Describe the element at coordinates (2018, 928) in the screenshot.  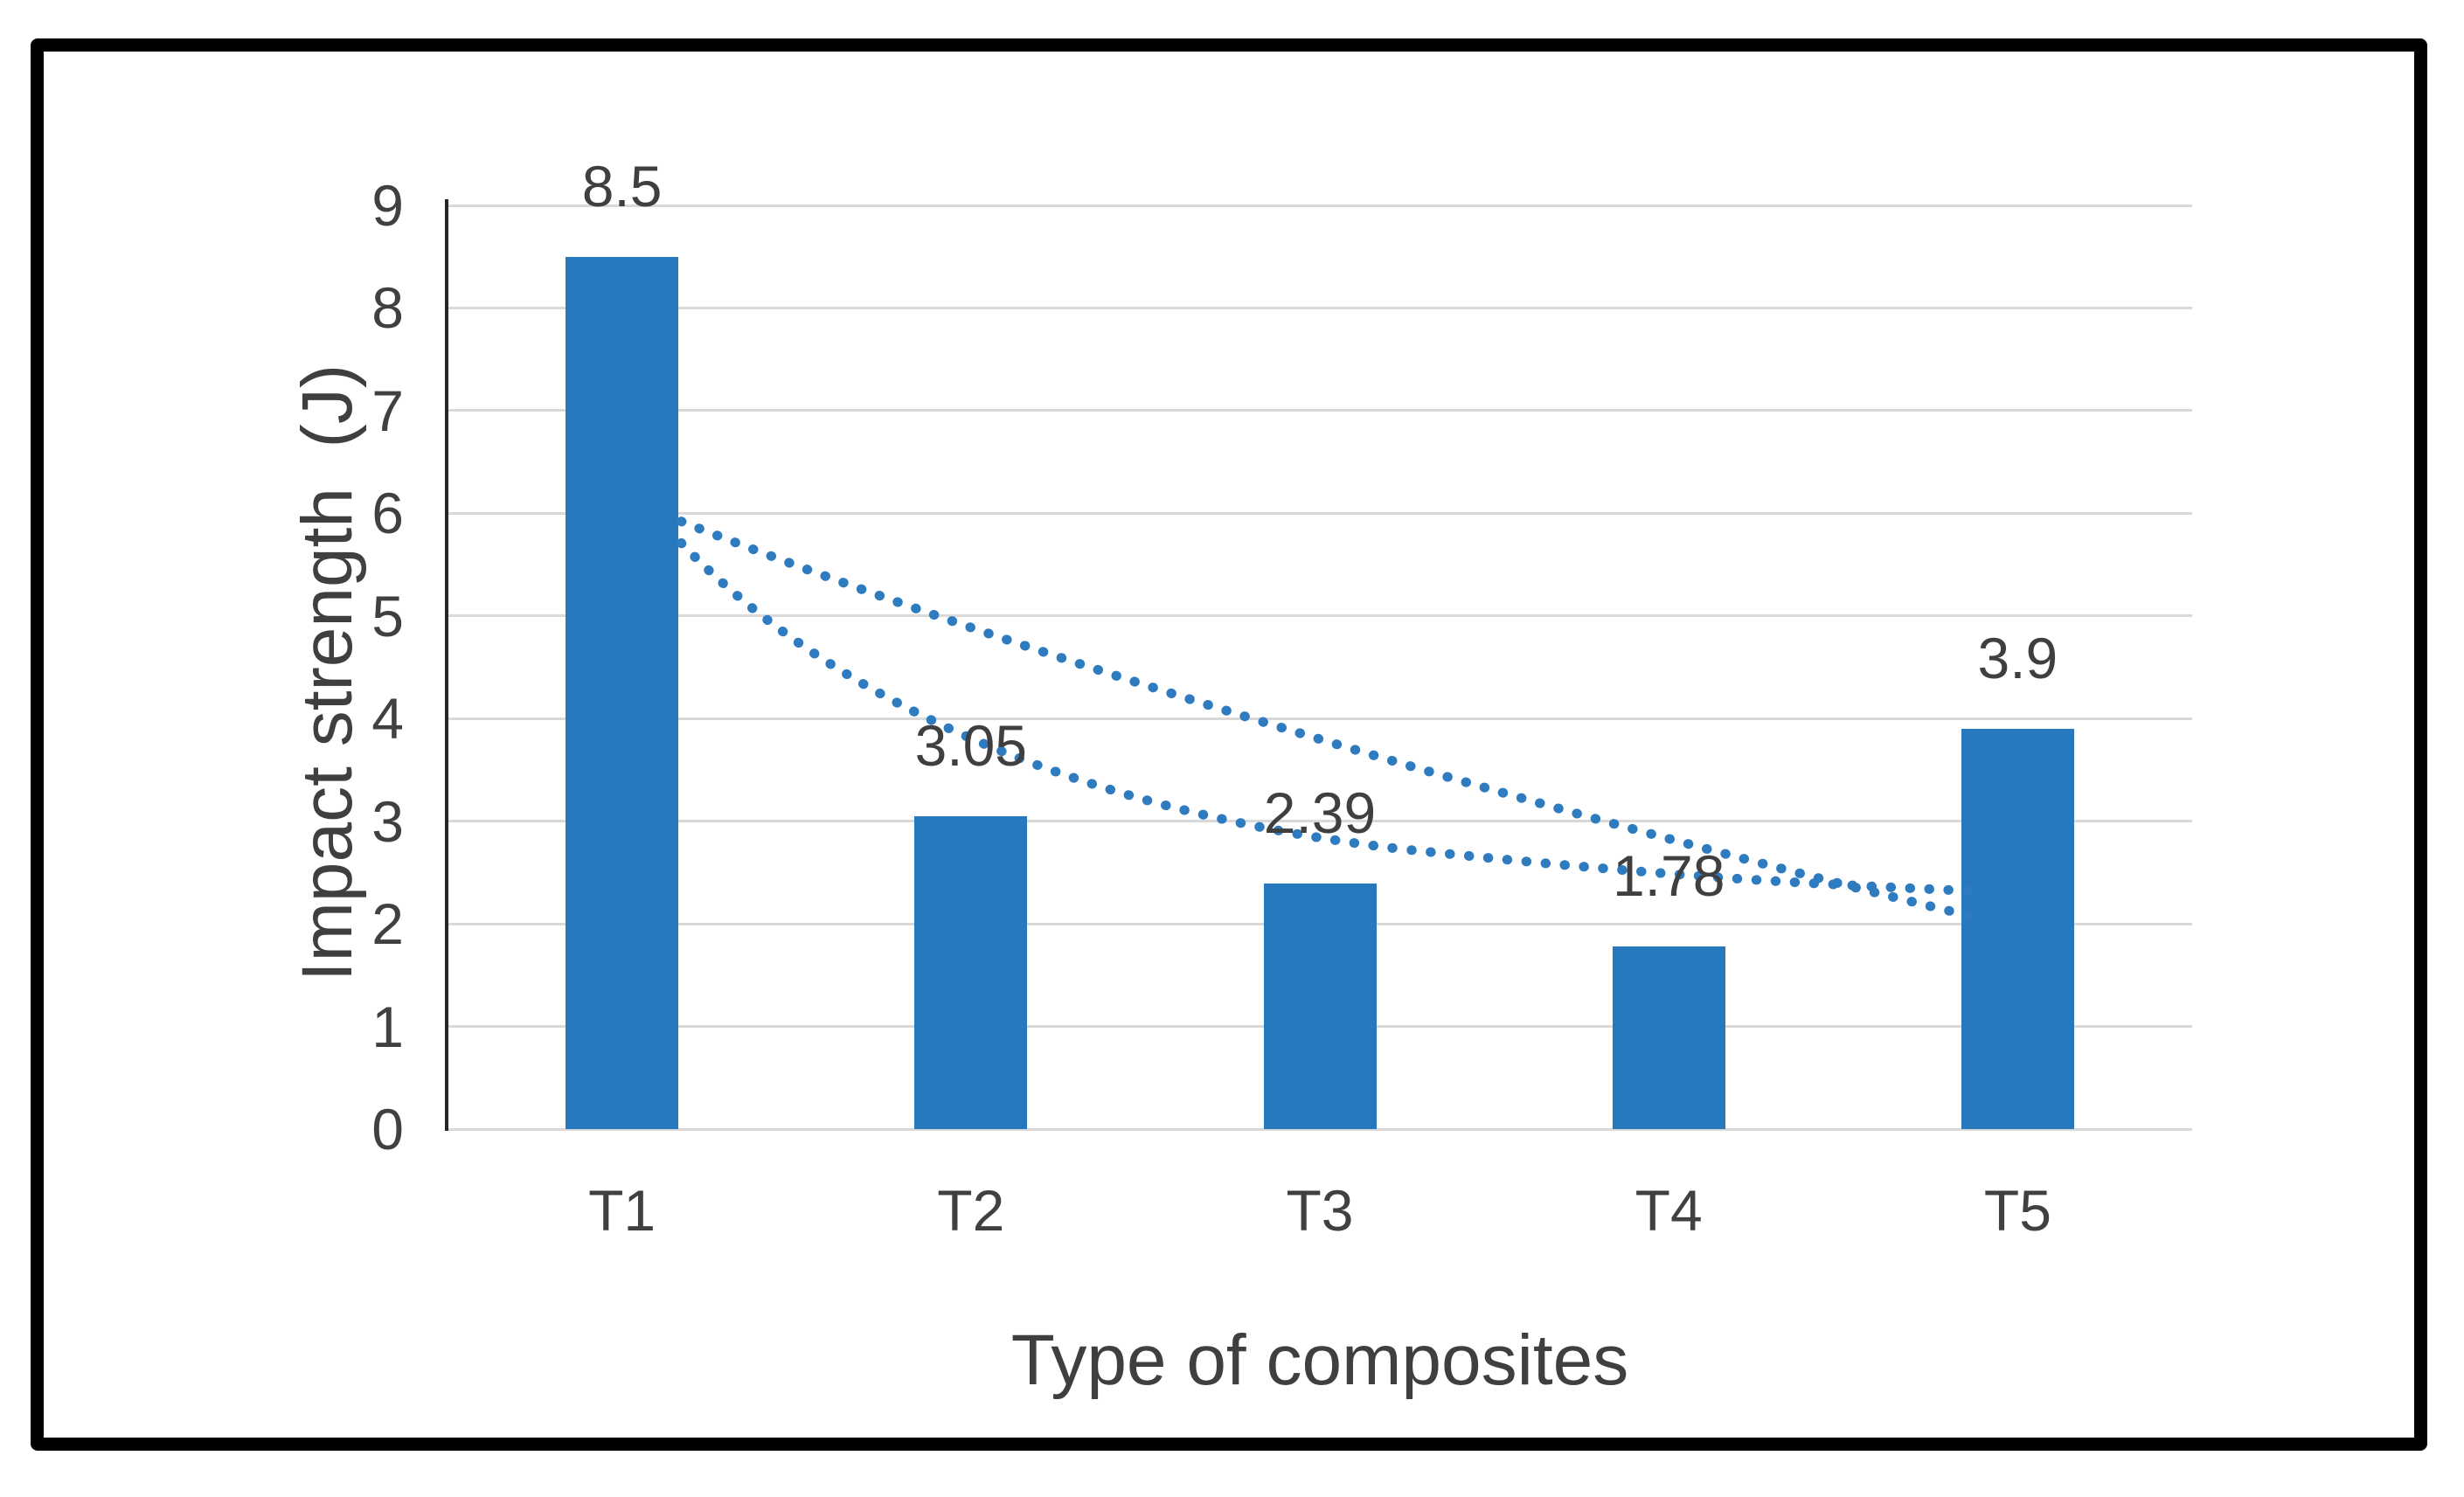
I see `bar-T5` at that location.